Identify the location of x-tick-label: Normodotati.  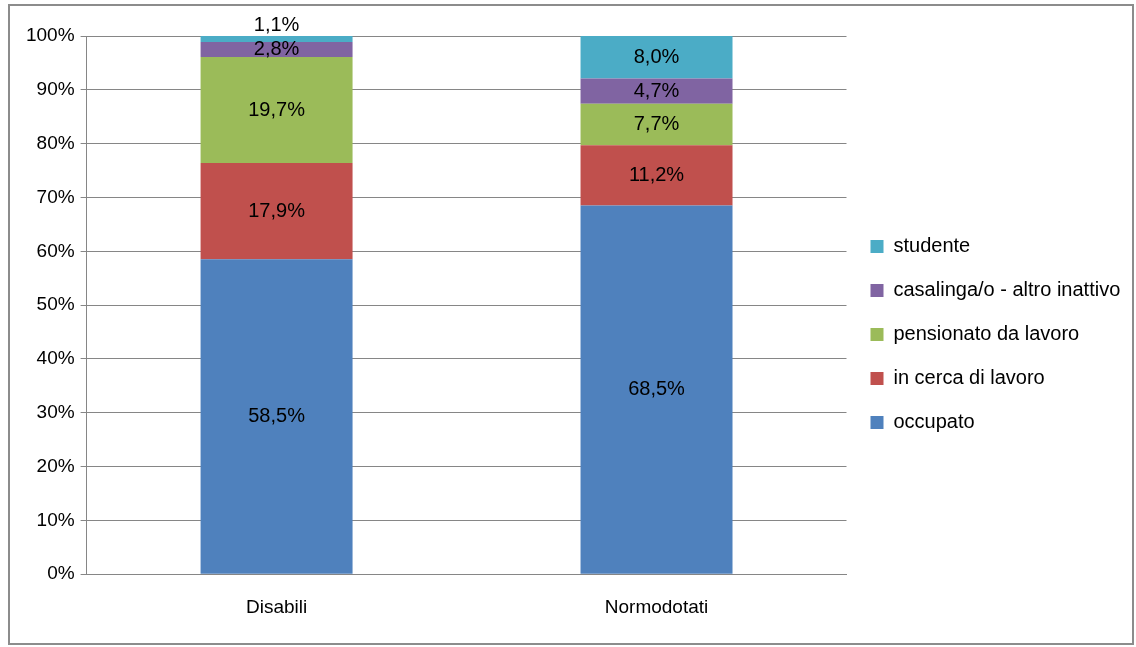
(656, 606).